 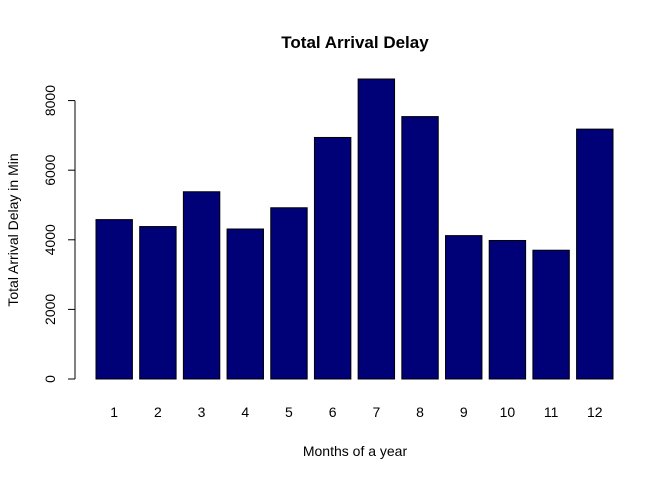 What do you see at coordinates (595, 412) in the screenshot?
I see `x-tick-label: 12` at bounding box center [595, 412].